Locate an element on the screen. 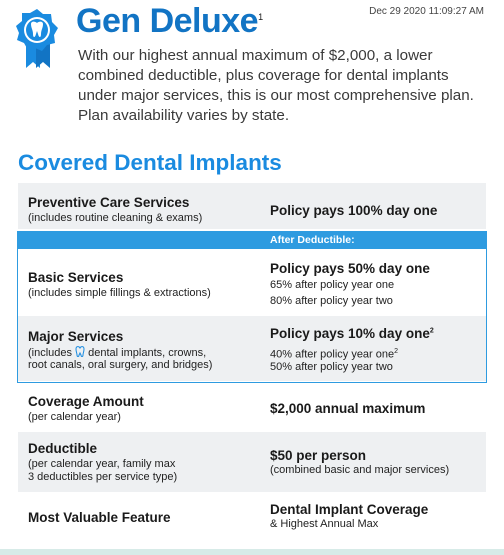 This screenshot has height=555, width=504. row-note: 3 deductibles per service type) is located at coordinates (103, 477).